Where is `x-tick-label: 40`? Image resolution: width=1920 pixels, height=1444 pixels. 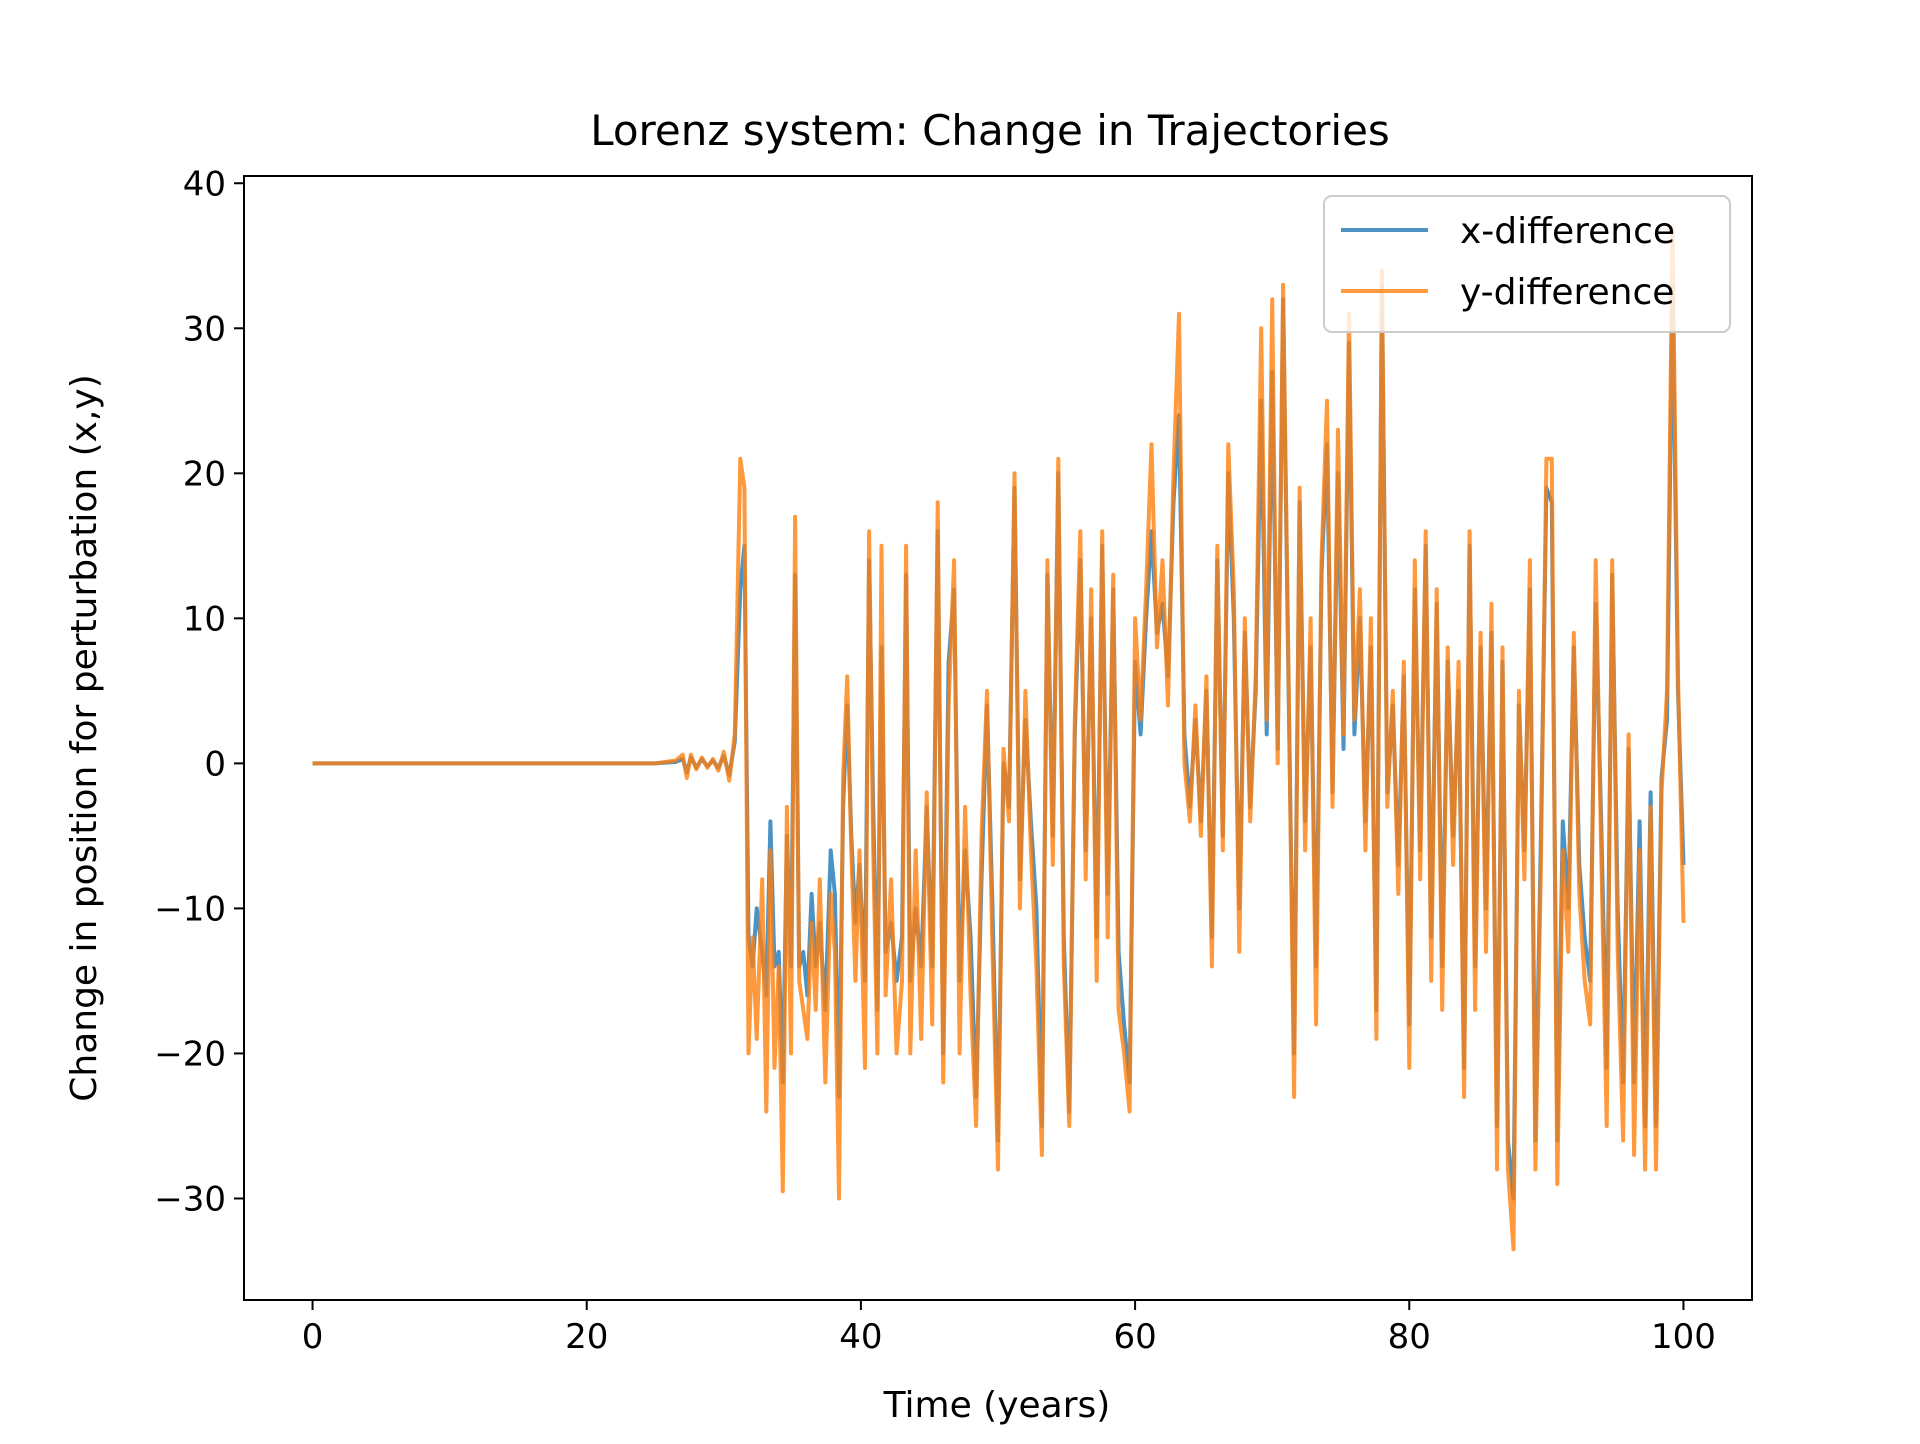 x-tick-label: 40 is located at coordinates (860, 1337).